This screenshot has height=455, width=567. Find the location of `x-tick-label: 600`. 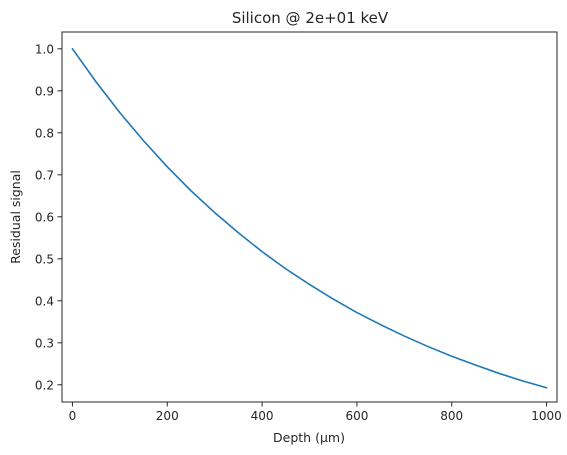

x-tick-label: 600 is located at coordinates (356, 416).